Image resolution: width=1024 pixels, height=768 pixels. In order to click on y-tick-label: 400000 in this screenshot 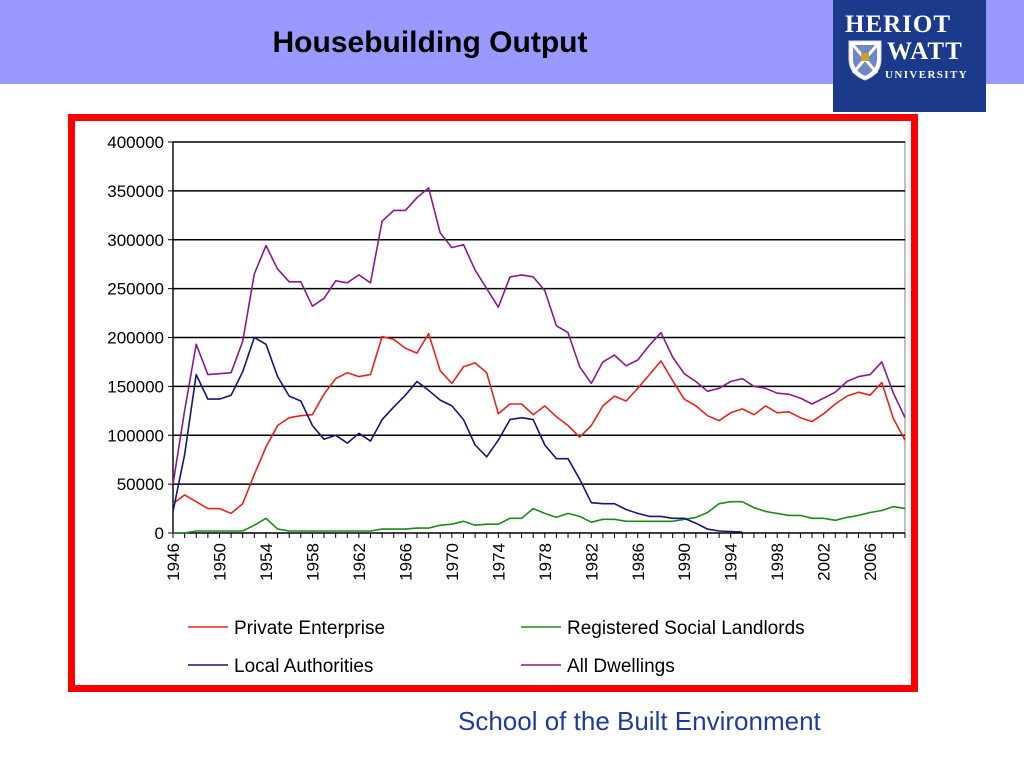, I will do `click(135, 142)`.